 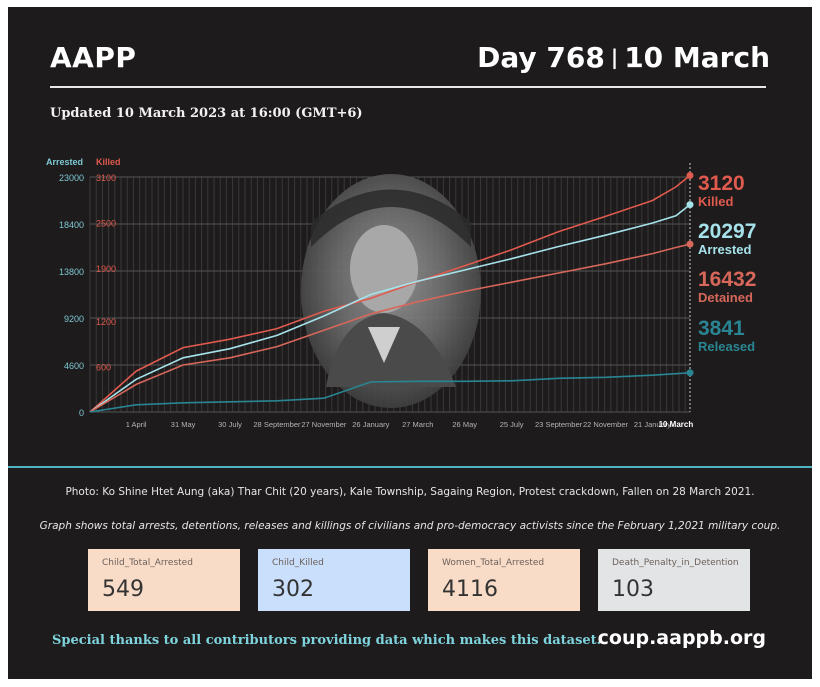 I want to click on x-tick-label: 1 April, so click(x=136, y=424).